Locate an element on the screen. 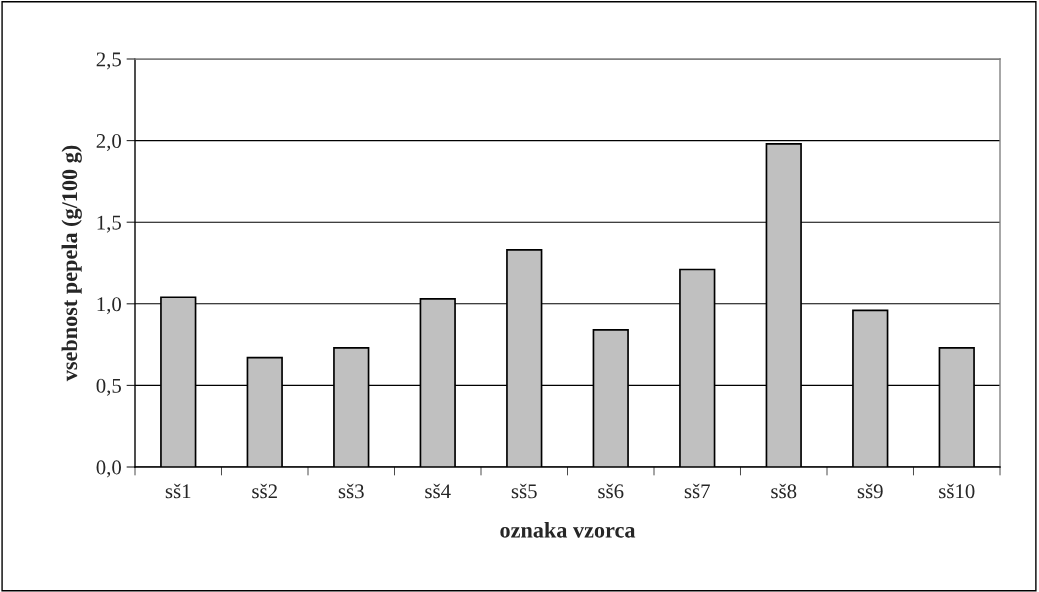 Image resolution: width=1039 pixels, height=592 pixels. y-tick-label: 2,5 is located at coordinates (108, 61).